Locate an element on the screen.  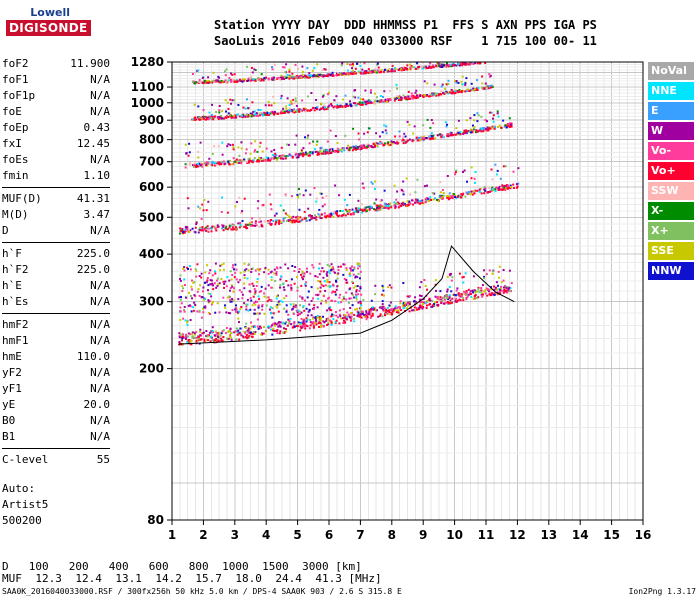
param-value: 3.47 is located at coordinates (97, 214).